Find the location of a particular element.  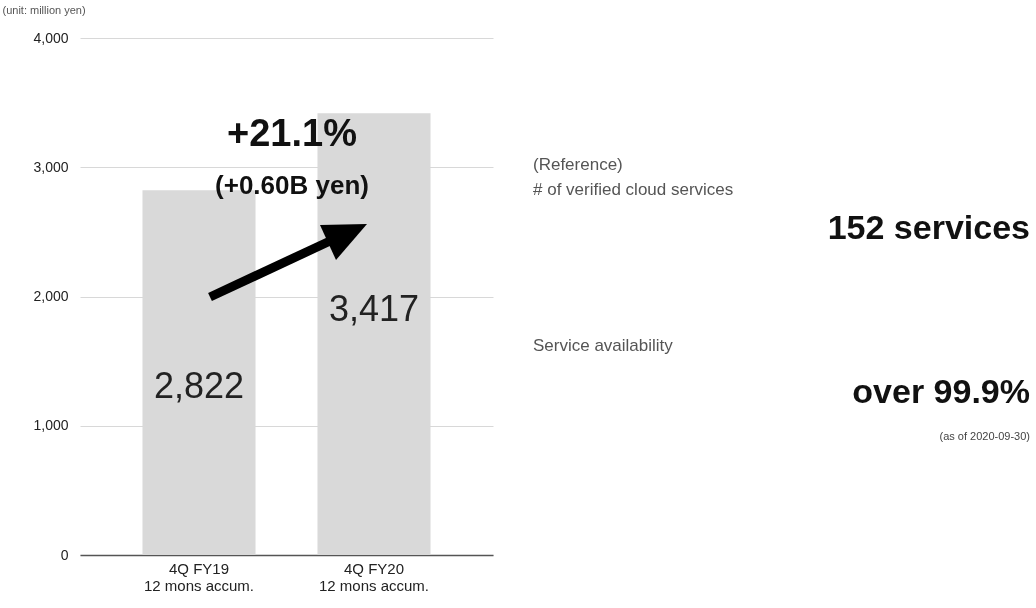

annotation: (+0.60B yen) is located at coordinates (292, 185).